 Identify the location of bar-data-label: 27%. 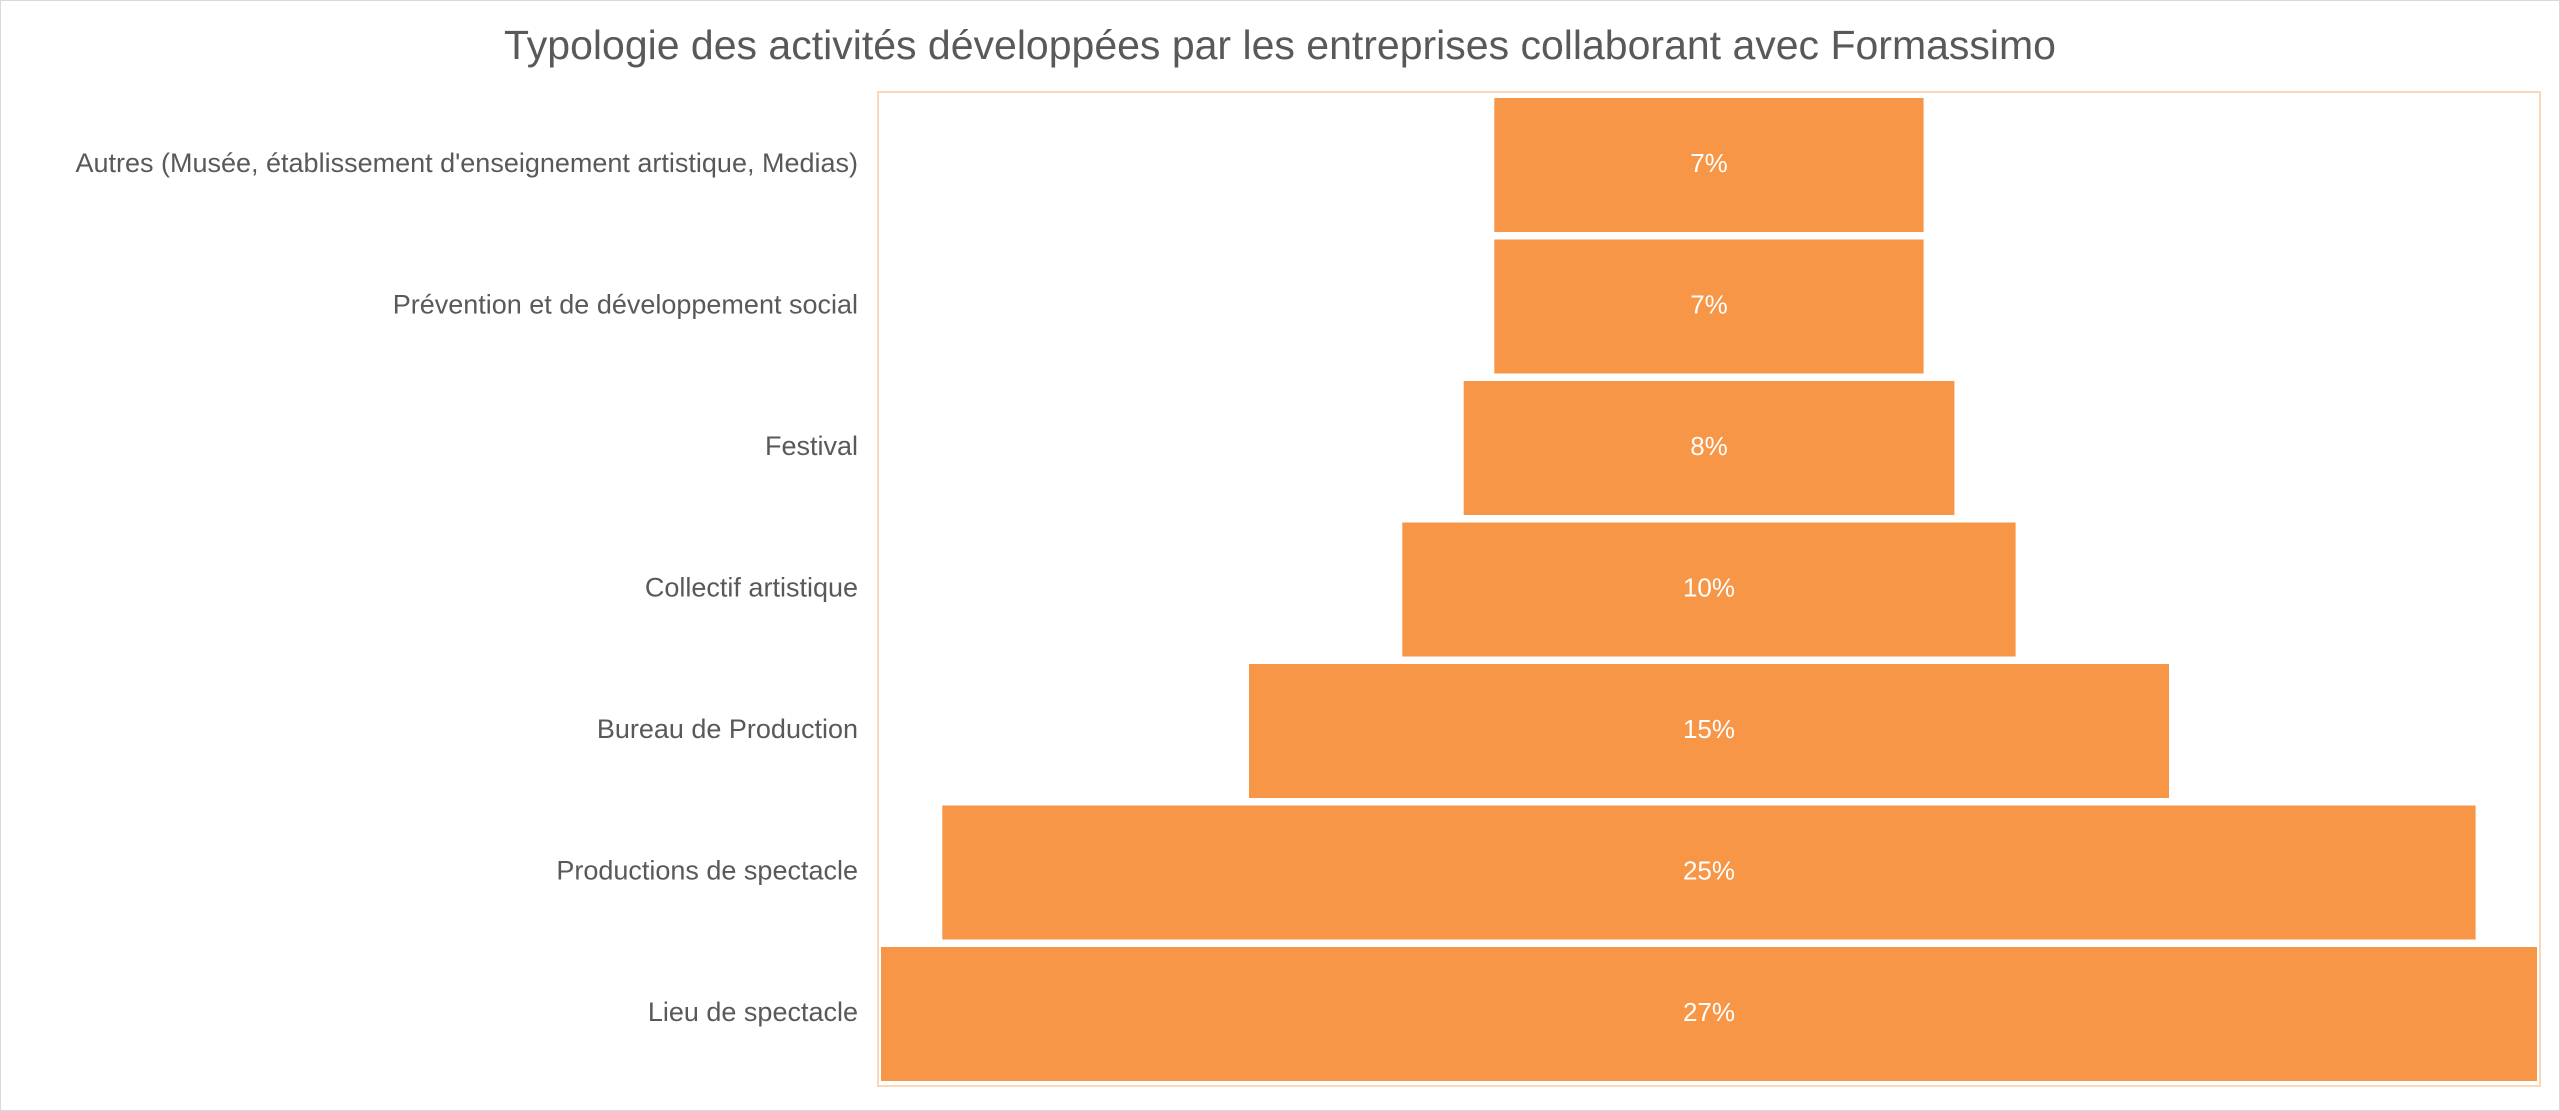
(1709, 1012).